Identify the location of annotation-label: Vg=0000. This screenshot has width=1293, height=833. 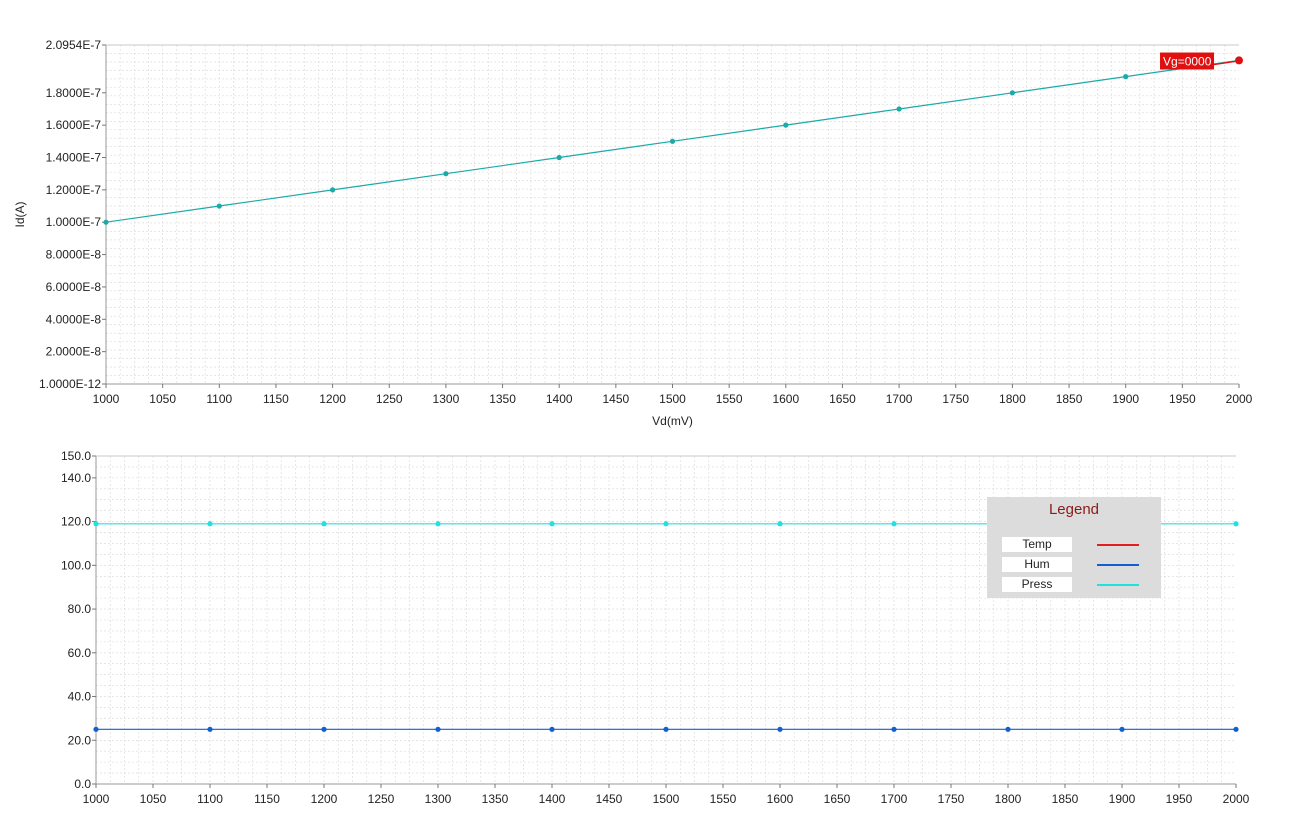
(1187, 62).